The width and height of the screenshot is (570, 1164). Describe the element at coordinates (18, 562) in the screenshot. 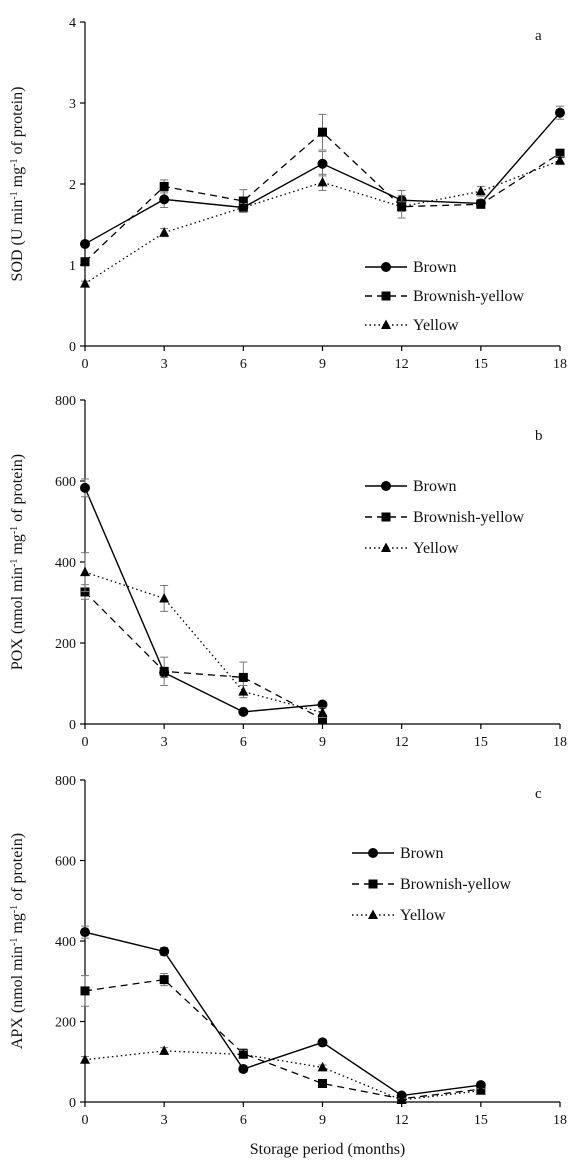

I see `y-axis-label: POX (nmol min-1 mg-1 of protein)` at that location.